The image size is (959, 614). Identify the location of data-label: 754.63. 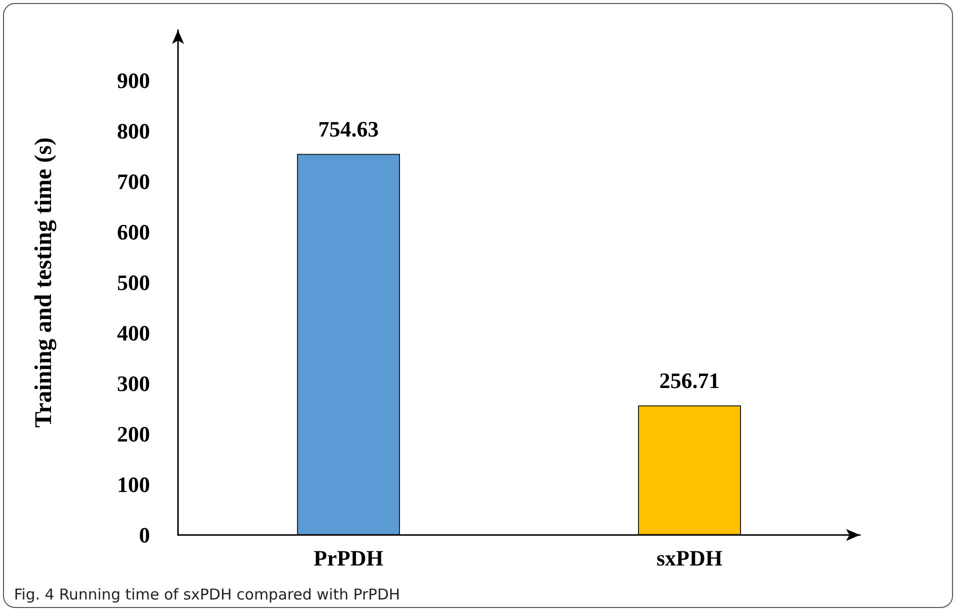
(348, 129).